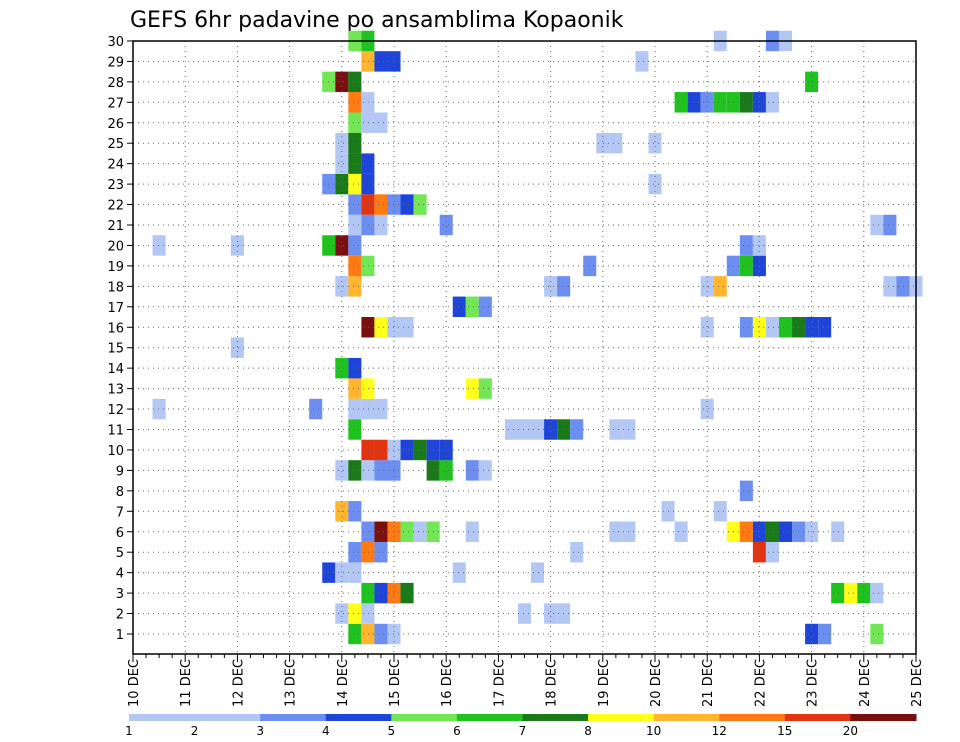 The image size is (960, 742). What do you see at coordinates (115, 185) in the screenshot?
I see `y-tick-label: 23` at bounding box center [115, 185].